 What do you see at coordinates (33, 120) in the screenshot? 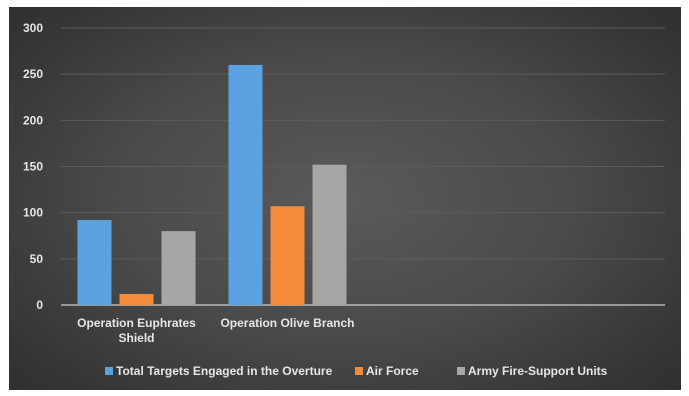
I see `y-tick-label: 200` at bounding box center [33, 120].